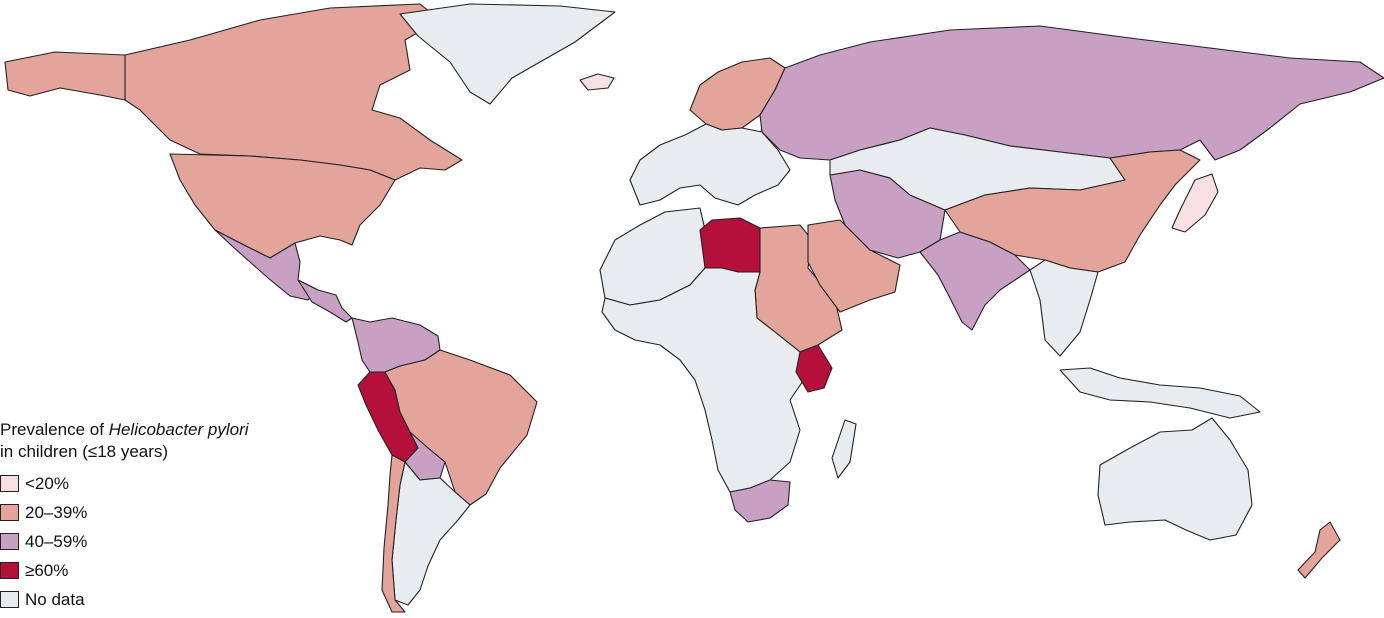 The width and height of the screenshot is (1384, 618). I want to click on region-south-africa, so click(760, 501).